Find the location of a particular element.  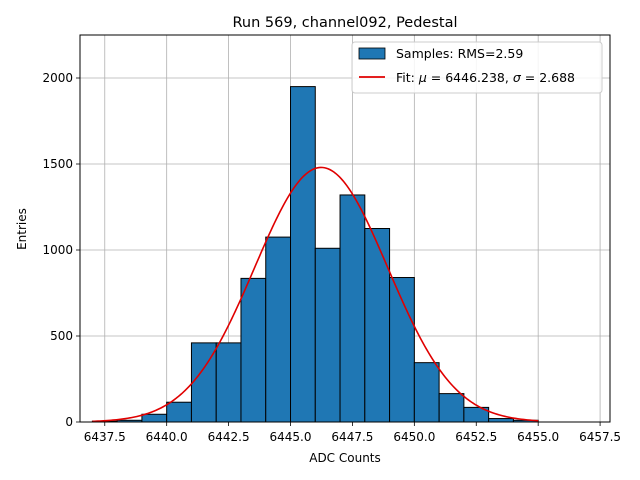

x-tick-label: 6452.5 is located at coordinates (476, 437).